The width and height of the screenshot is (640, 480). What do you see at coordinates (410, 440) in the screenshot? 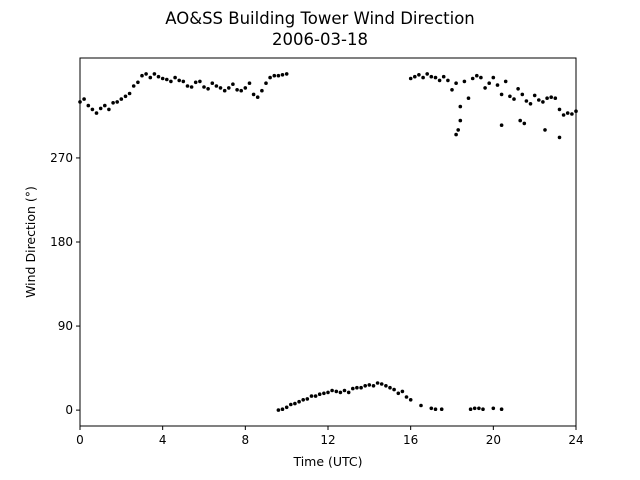
I see `x-tick-label: 16` at bounding box center [410, 440].